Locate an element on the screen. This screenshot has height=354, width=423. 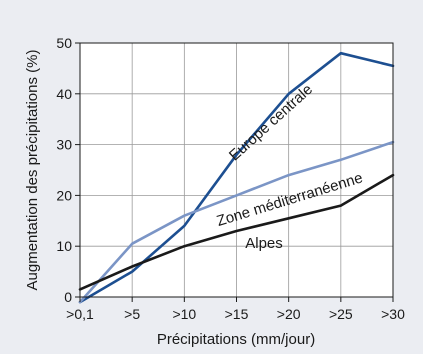
x-tick-label: >30 is located at coordinates (393, 314).